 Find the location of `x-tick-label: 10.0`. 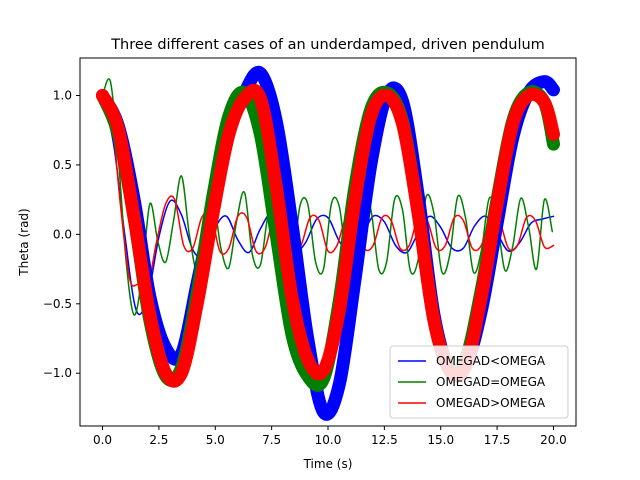

x-tick-label: 10.0 is located at coordinates (328, 440).